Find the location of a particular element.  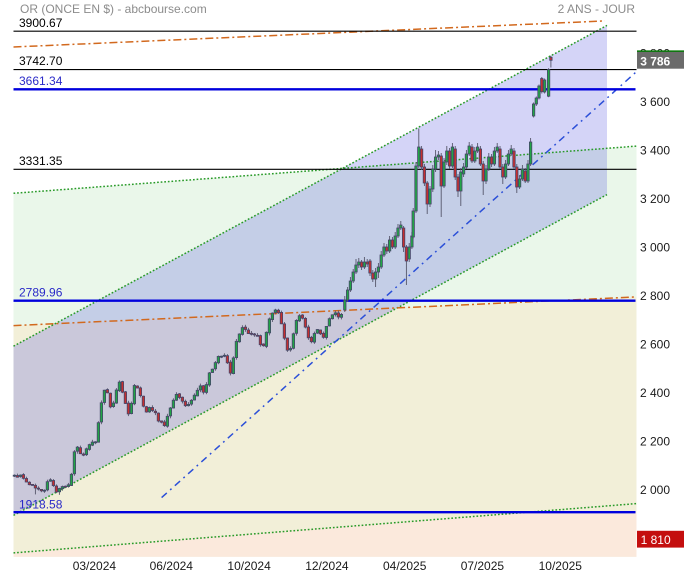

svg-text: 03/2024 is located at coordinates (95, 566).